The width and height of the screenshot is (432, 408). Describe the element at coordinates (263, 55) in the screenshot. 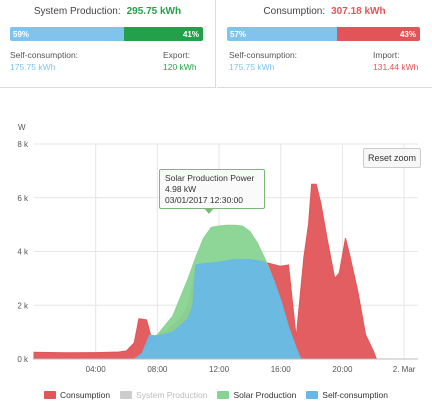

I see `consumption-self-consumption-label: Self-consumption:` at that location.